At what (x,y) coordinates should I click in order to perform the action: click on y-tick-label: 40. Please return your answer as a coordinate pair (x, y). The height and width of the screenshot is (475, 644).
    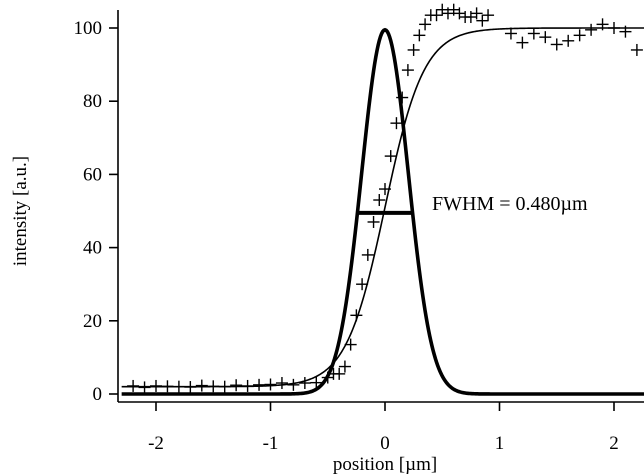
    Looking at the image, I should click on (92, 248).